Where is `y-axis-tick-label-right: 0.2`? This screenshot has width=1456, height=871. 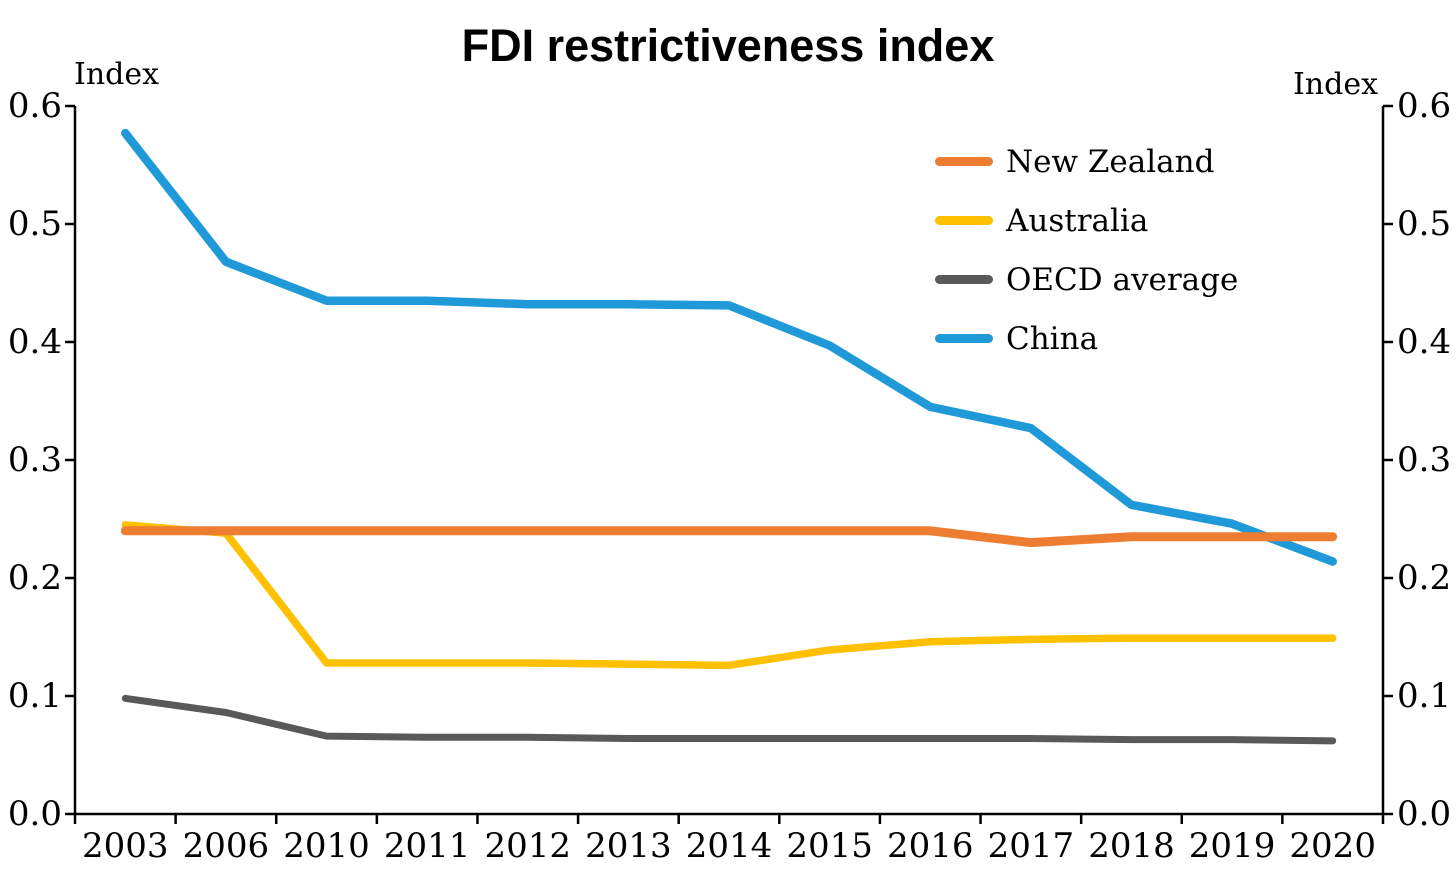
y-axis-tick-label-right: 0.2 is located at coordinates (1424, 578).